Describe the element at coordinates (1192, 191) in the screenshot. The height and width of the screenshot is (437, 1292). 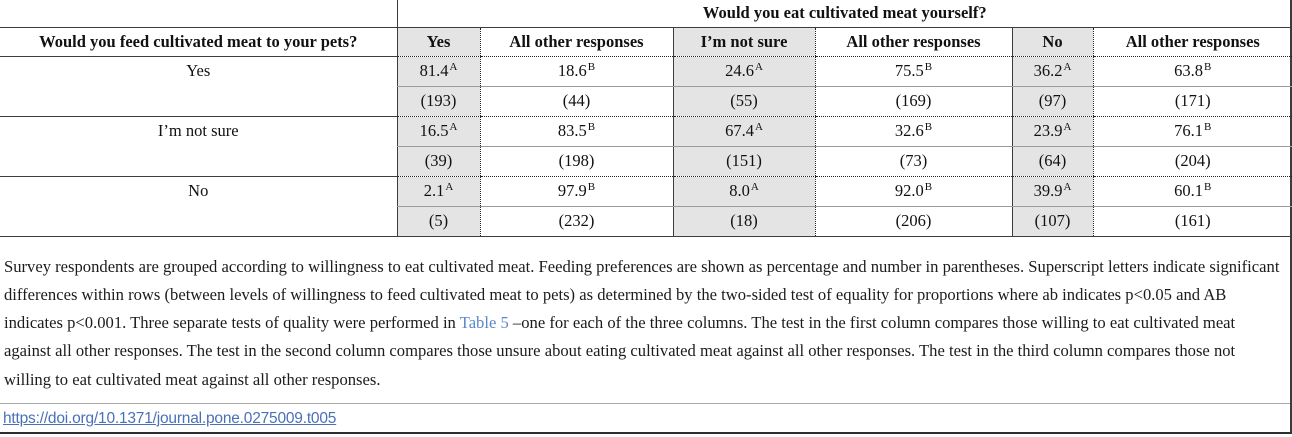
I see `cell-pct: 60.1B` at that location.